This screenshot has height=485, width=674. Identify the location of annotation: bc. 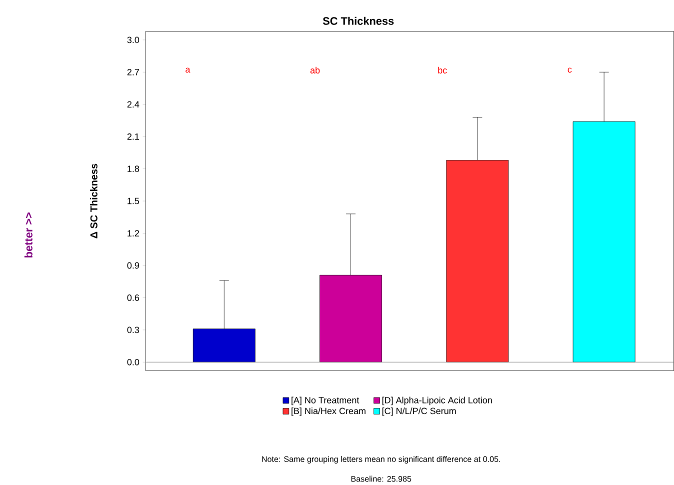
(442, 70).